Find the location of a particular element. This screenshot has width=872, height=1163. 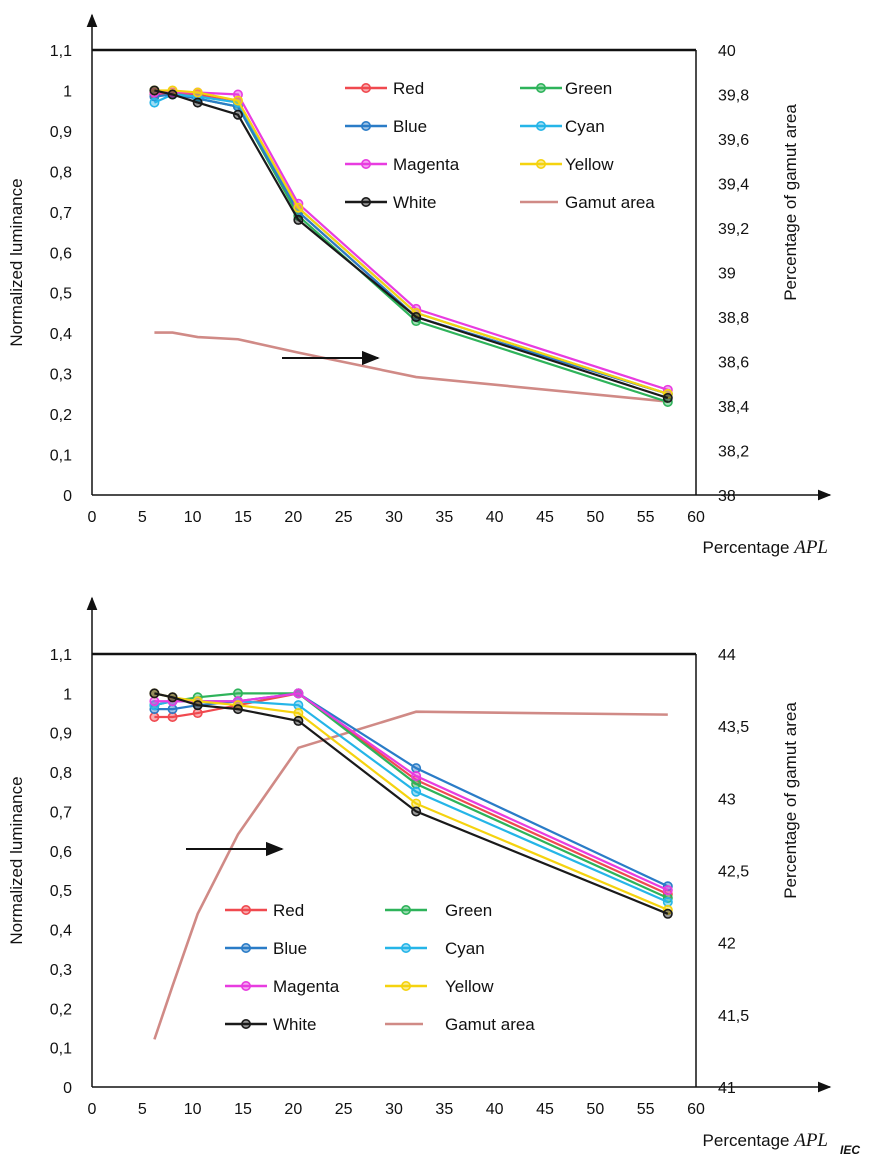

x-axis-label-variable: APL is located at coordinates (810, 1140).